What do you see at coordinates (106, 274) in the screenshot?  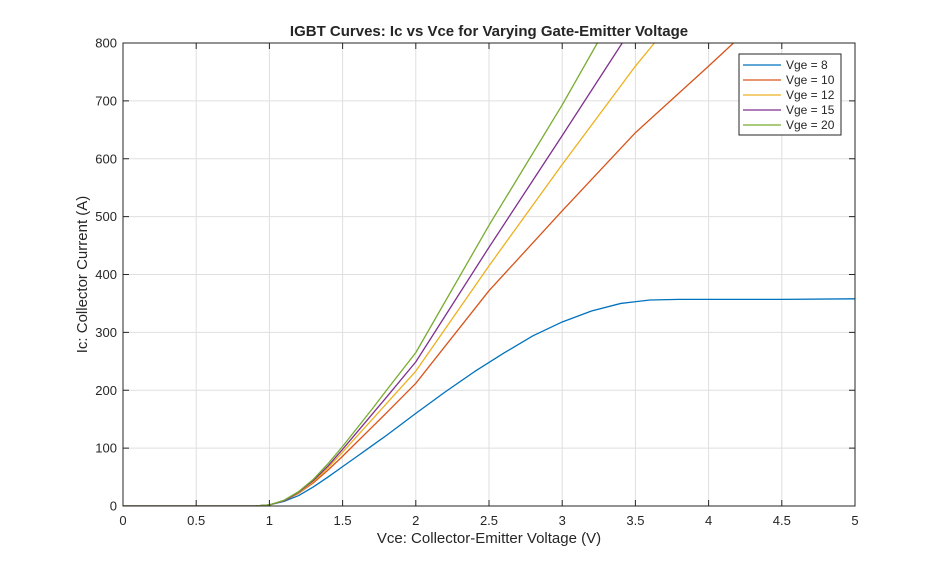 I see `y-tick-label: 400` at bounding box center [106, 274].